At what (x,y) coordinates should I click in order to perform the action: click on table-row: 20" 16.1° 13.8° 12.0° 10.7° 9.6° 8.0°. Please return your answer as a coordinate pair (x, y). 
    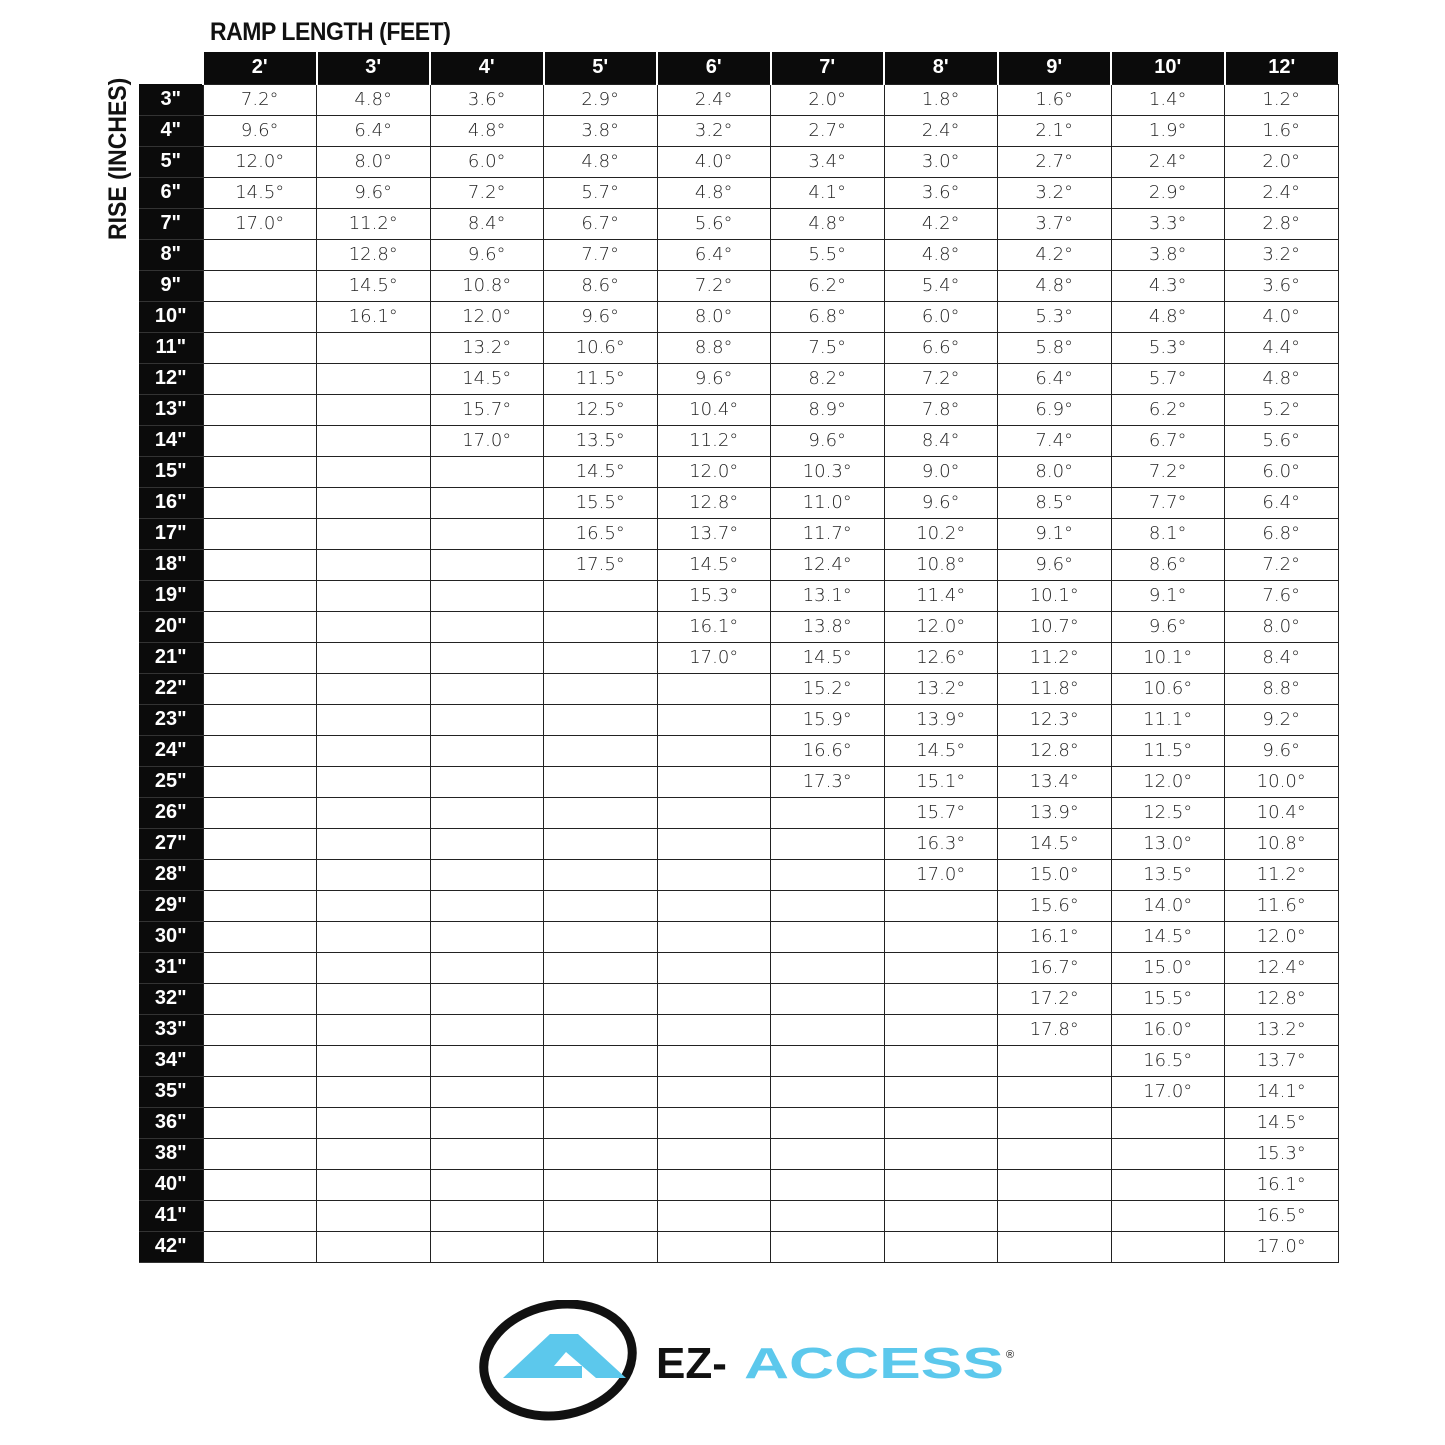
    Looking at the image, I should click on (739, 626).